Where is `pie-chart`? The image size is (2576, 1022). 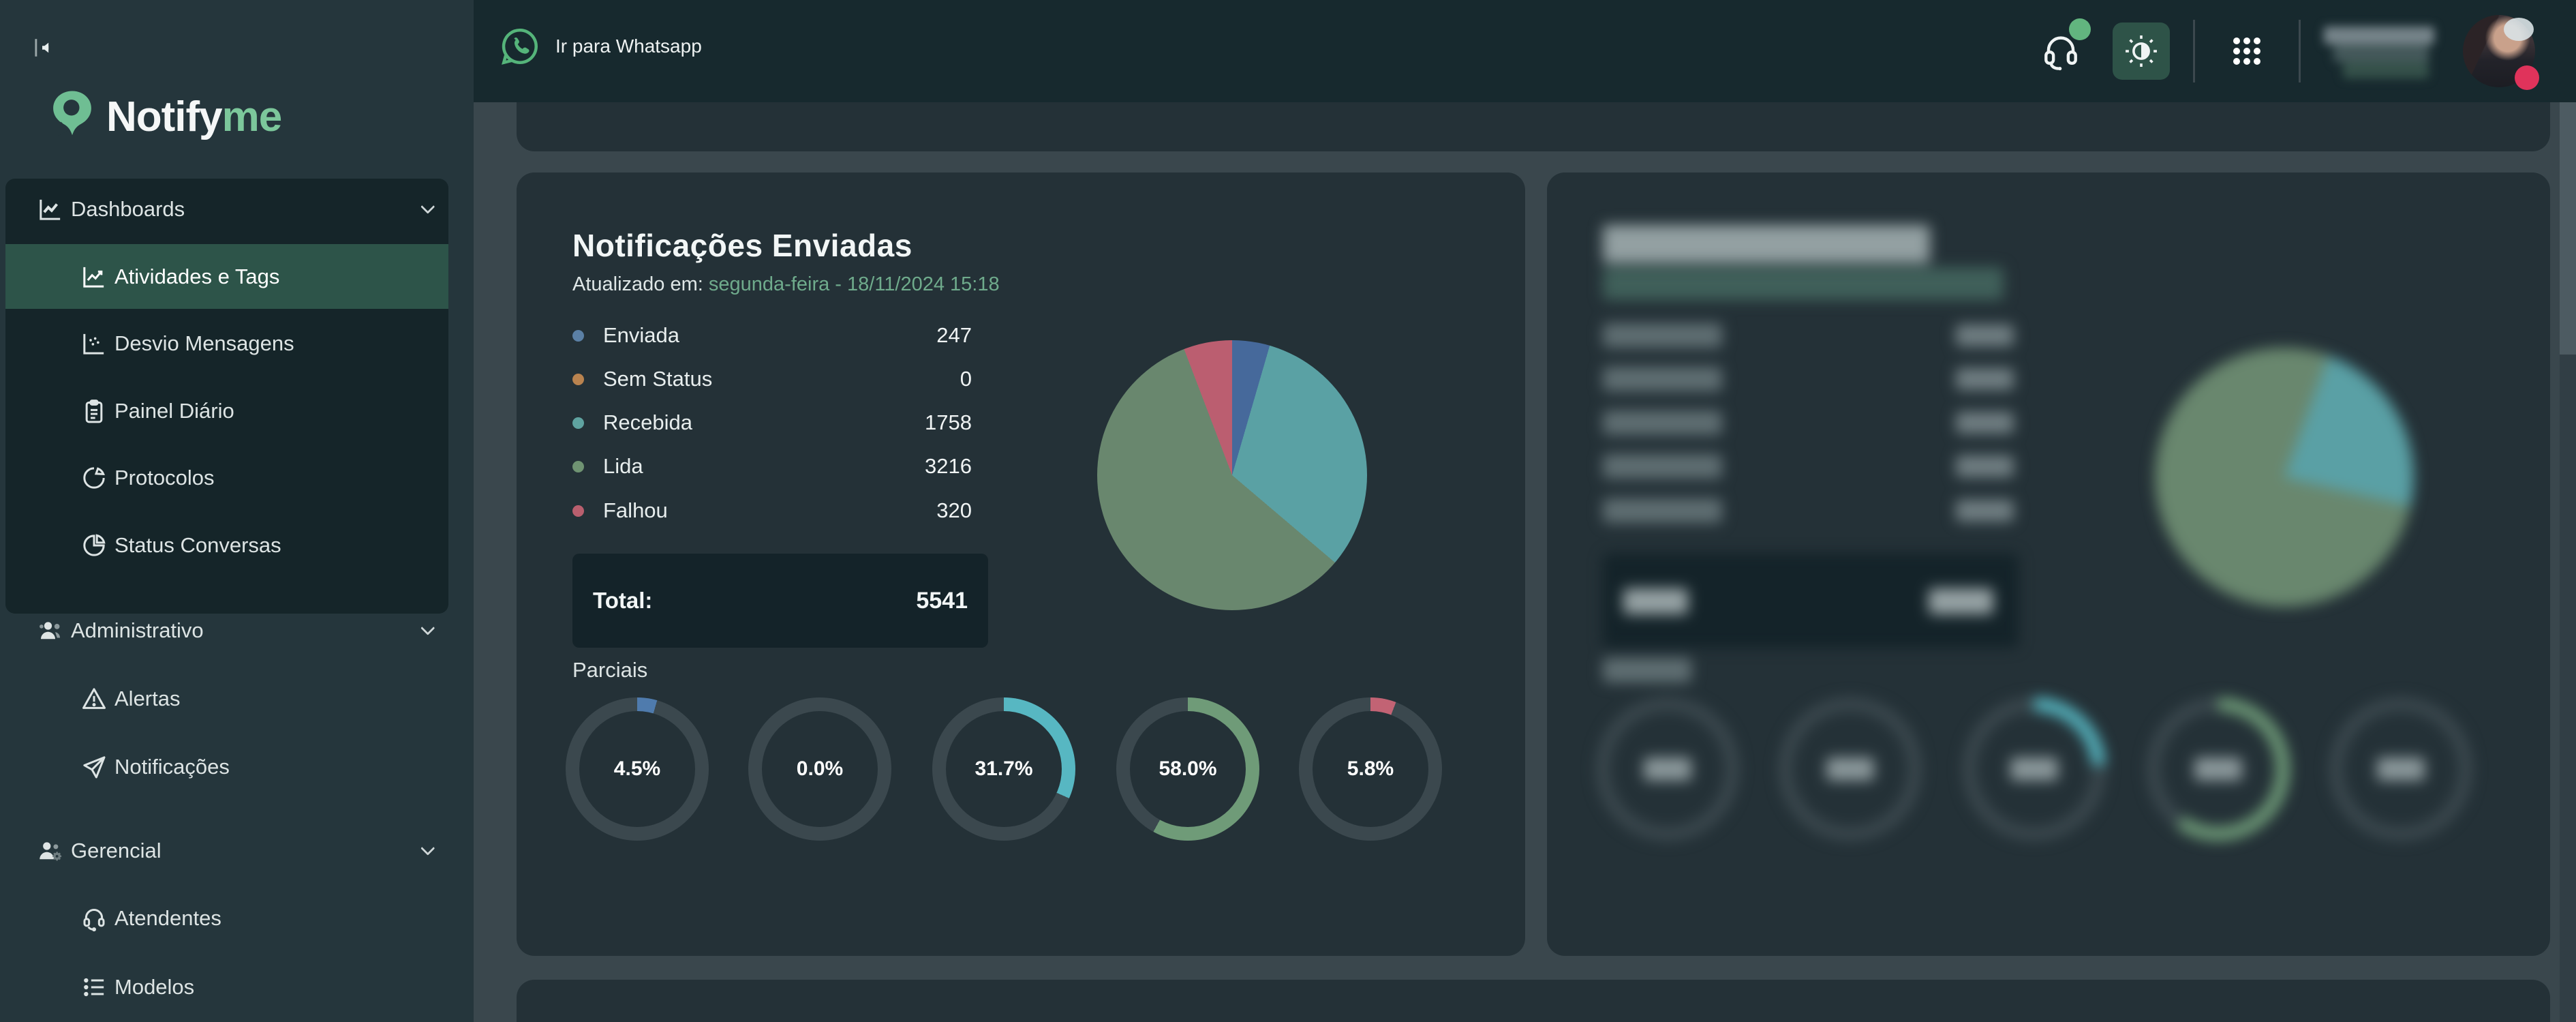
pie-chart is located at coordinates (1232, 475).